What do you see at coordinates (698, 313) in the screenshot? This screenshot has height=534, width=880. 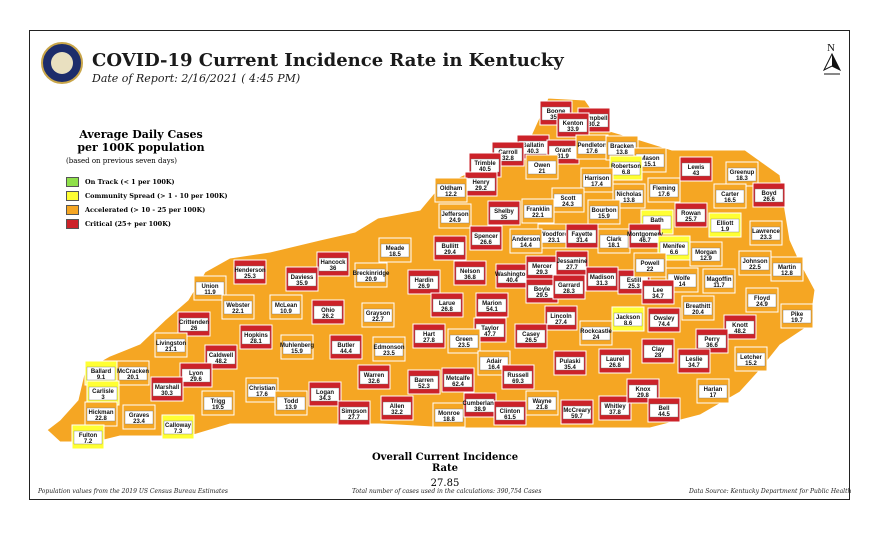 I see `county-value: 20.4` at bounding box center [698, 313].